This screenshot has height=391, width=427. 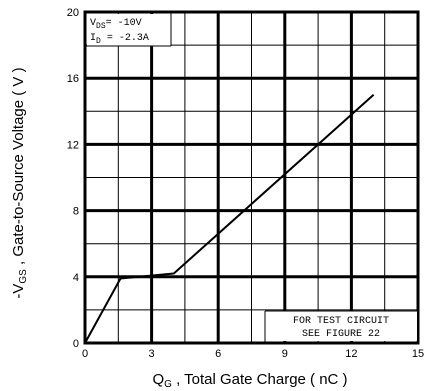 I want to click on x-tick-labels: 0 3 6 9 12 15, so click(x=253, y=354).